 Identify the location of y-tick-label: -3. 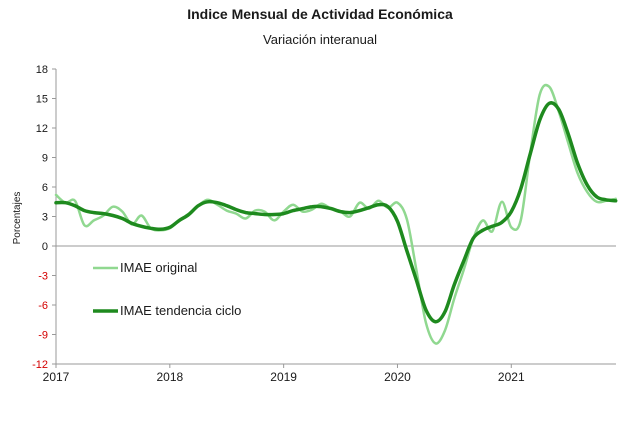
(43, 277).